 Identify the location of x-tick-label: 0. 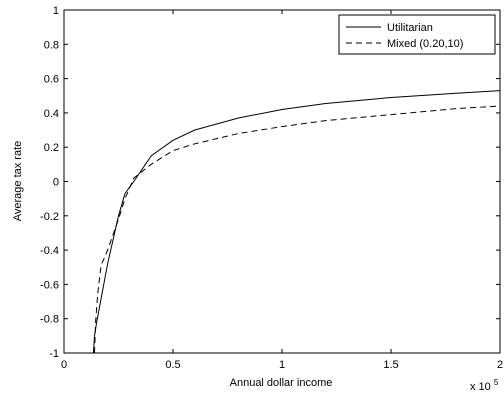
(64, 365).